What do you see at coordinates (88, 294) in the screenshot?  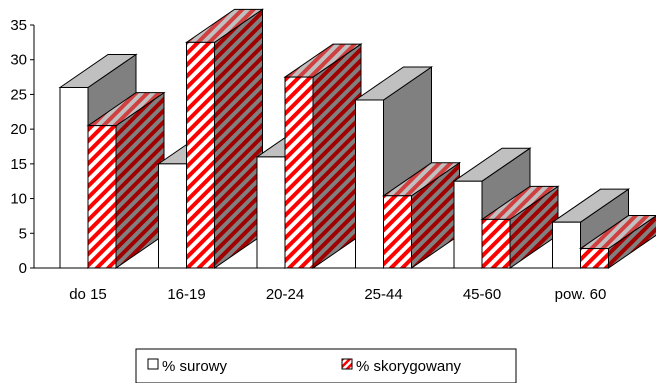 I see `x-tick-label: do 15` at bounding box center [88, 294].